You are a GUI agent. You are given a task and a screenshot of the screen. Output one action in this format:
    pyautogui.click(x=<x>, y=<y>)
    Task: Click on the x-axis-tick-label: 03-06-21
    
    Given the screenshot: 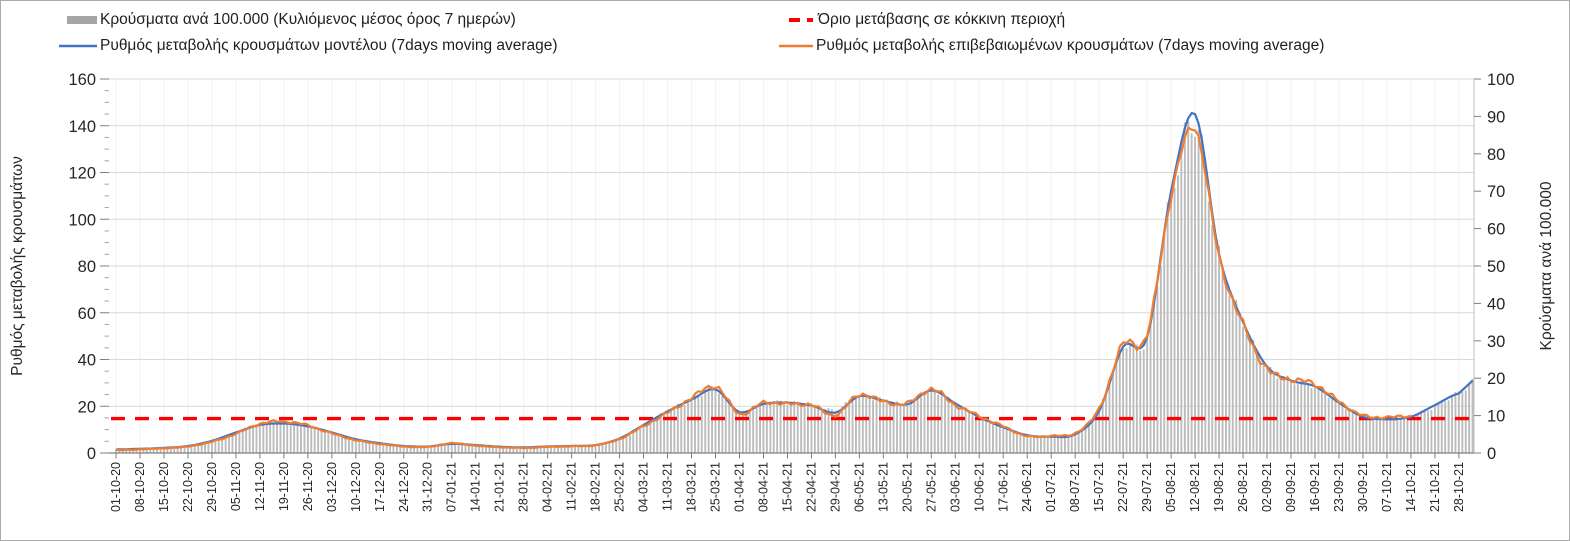 What is the action you would take?
    pyautogui.click(x=955, y=487)
    